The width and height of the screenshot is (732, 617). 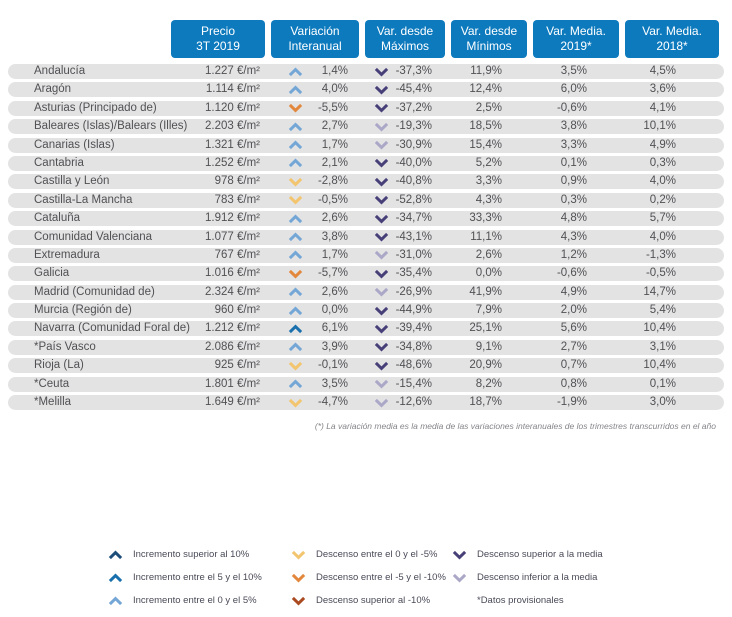 I want to click on media-2019-value: 4,8%, so click(x=573, y=218).